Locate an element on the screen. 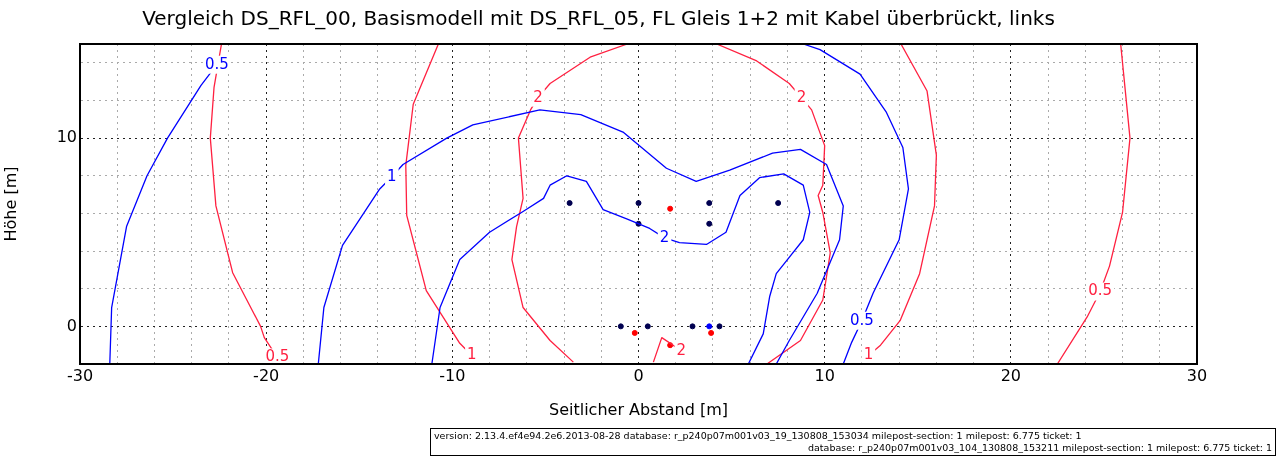  x-tick-label: -30 is located at coordinates (80, 375).